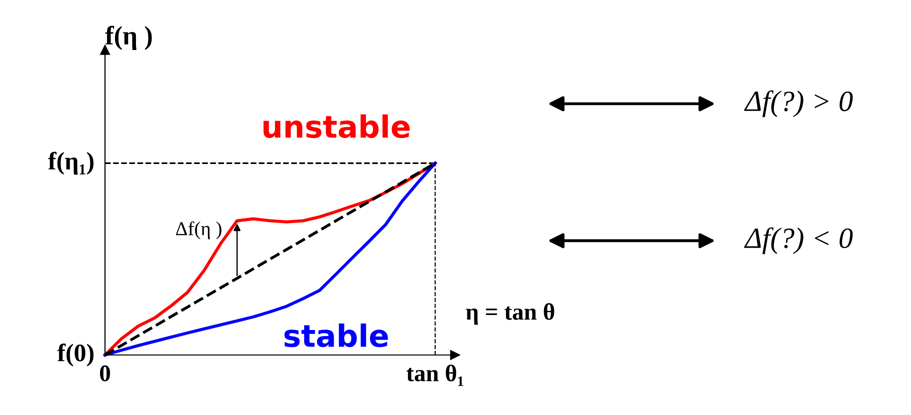  What do you see at coordinates (71, 163) in the screenshot?
I see `text: f(η₁)` at bounding box center [71, 163].